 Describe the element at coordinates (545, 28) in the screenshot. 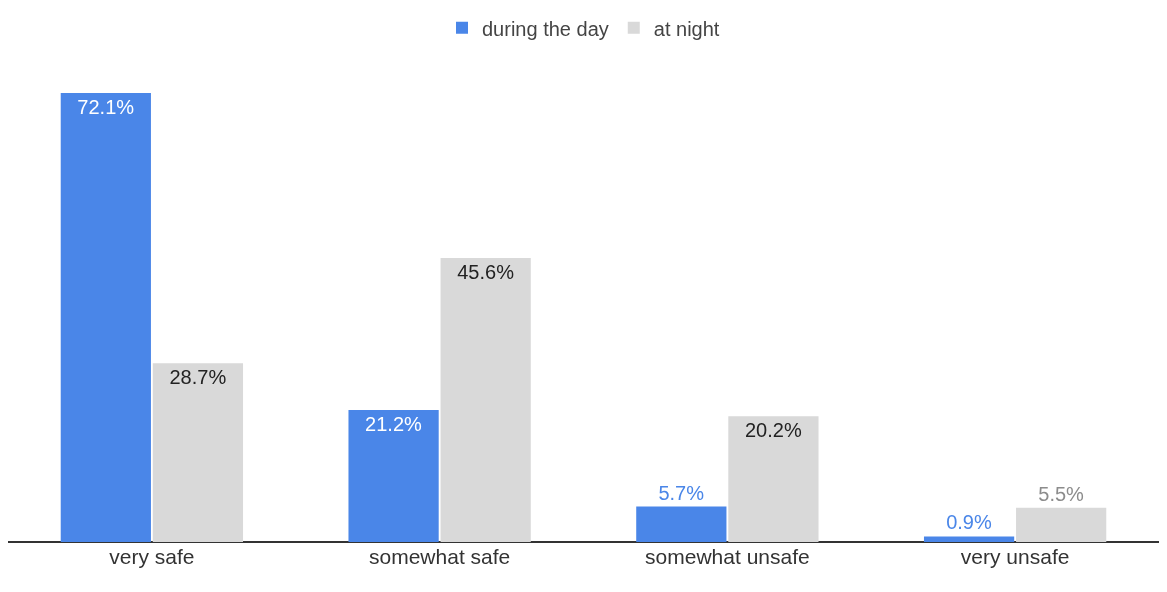

I see `legend-label: during the day` at that location.